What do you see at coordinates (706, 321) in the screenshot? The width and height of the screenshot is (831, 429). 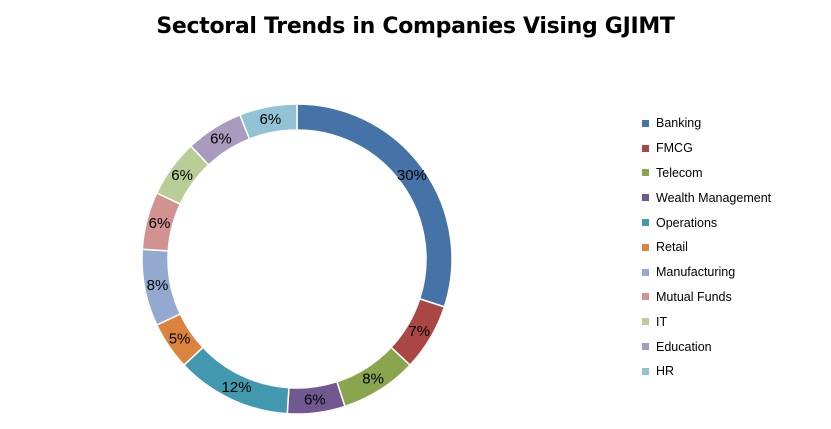 I see `legend-item-it: IT` at bounding box center [706, 321].